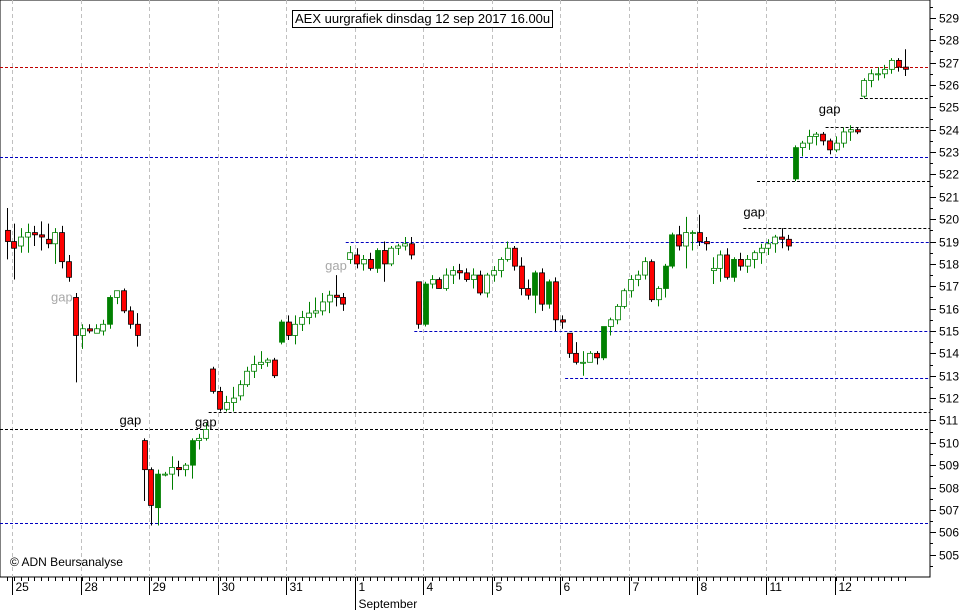  I want to click on y-tick-label: 529, so click(949, 19).